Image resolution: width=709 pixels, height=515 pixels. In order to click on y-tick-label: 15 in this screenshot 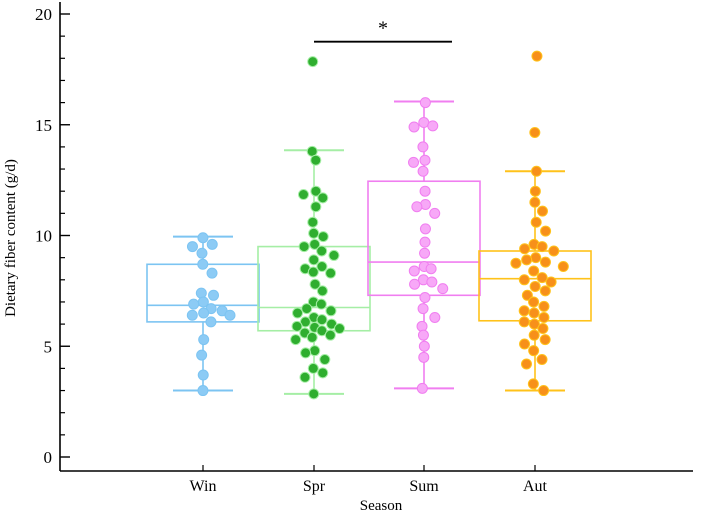, I will do `click(43, 125)`.